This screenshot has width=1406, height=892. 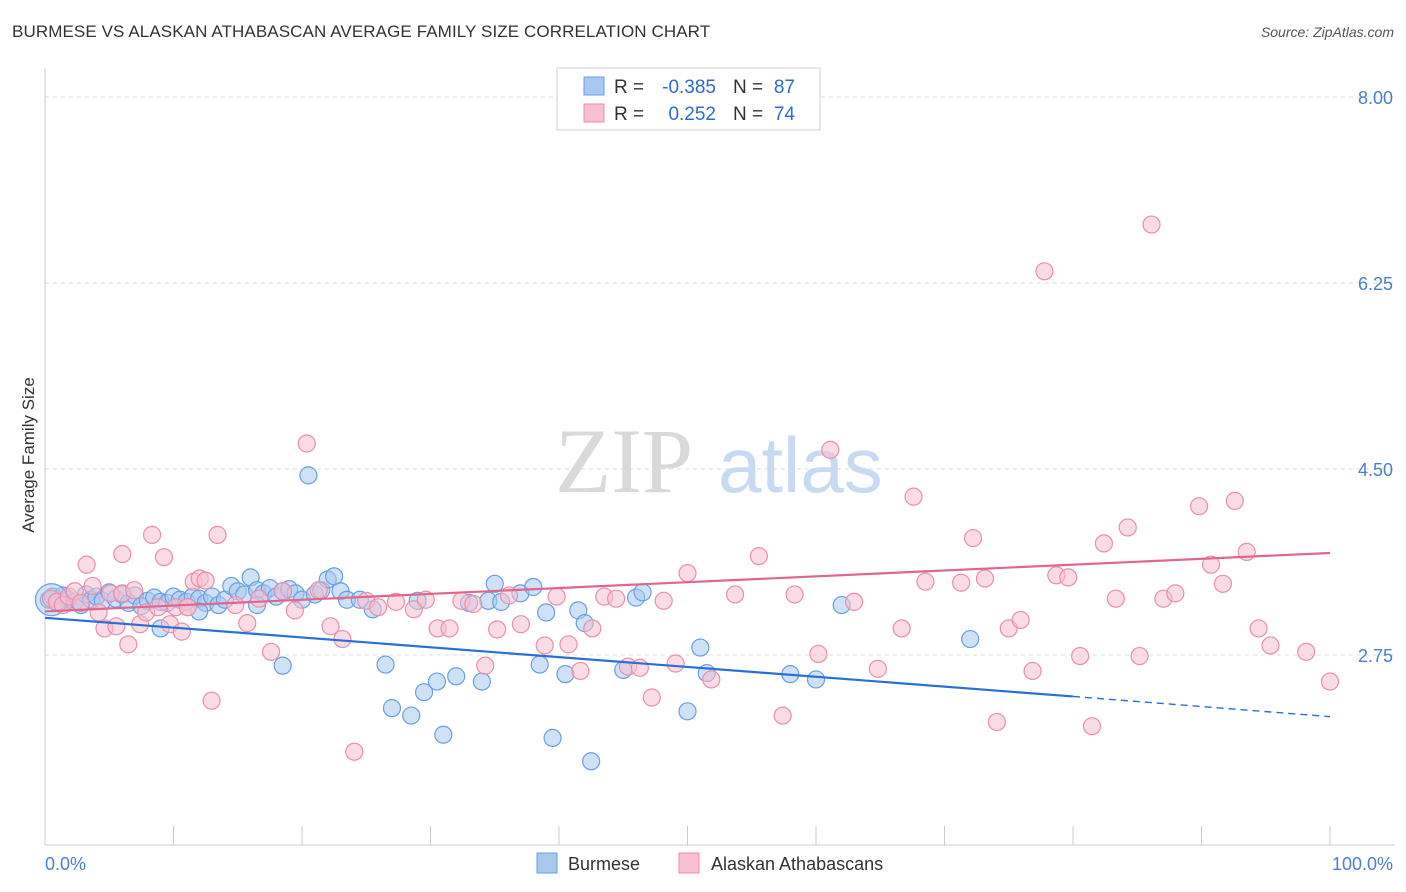 I want to click on legend-swatch-alaskan, so click(x=594, y=113).